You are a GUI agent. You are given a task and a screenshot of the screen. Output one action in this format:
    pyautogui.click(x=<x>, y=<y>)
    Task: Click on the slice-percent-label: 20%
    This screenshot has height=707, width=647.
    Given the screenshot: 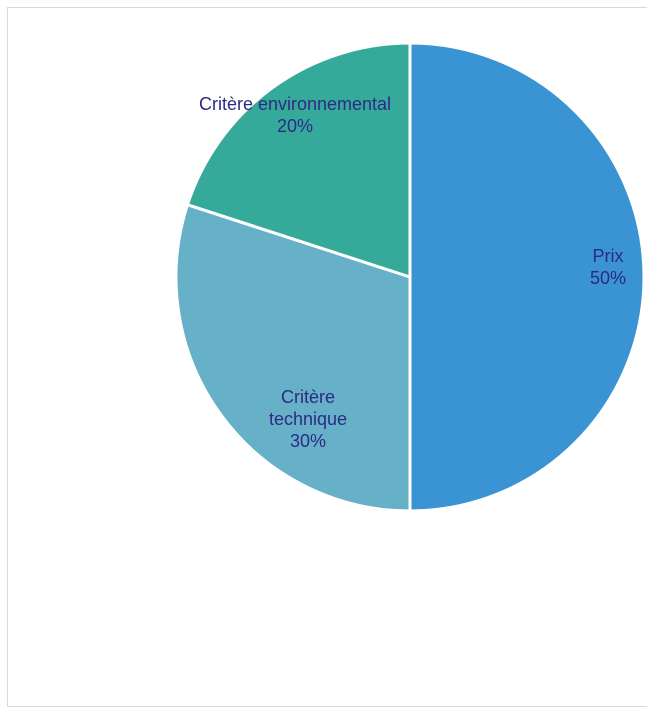 What is the action you would take?
    pyautogui.click(x=295, y=126)
    